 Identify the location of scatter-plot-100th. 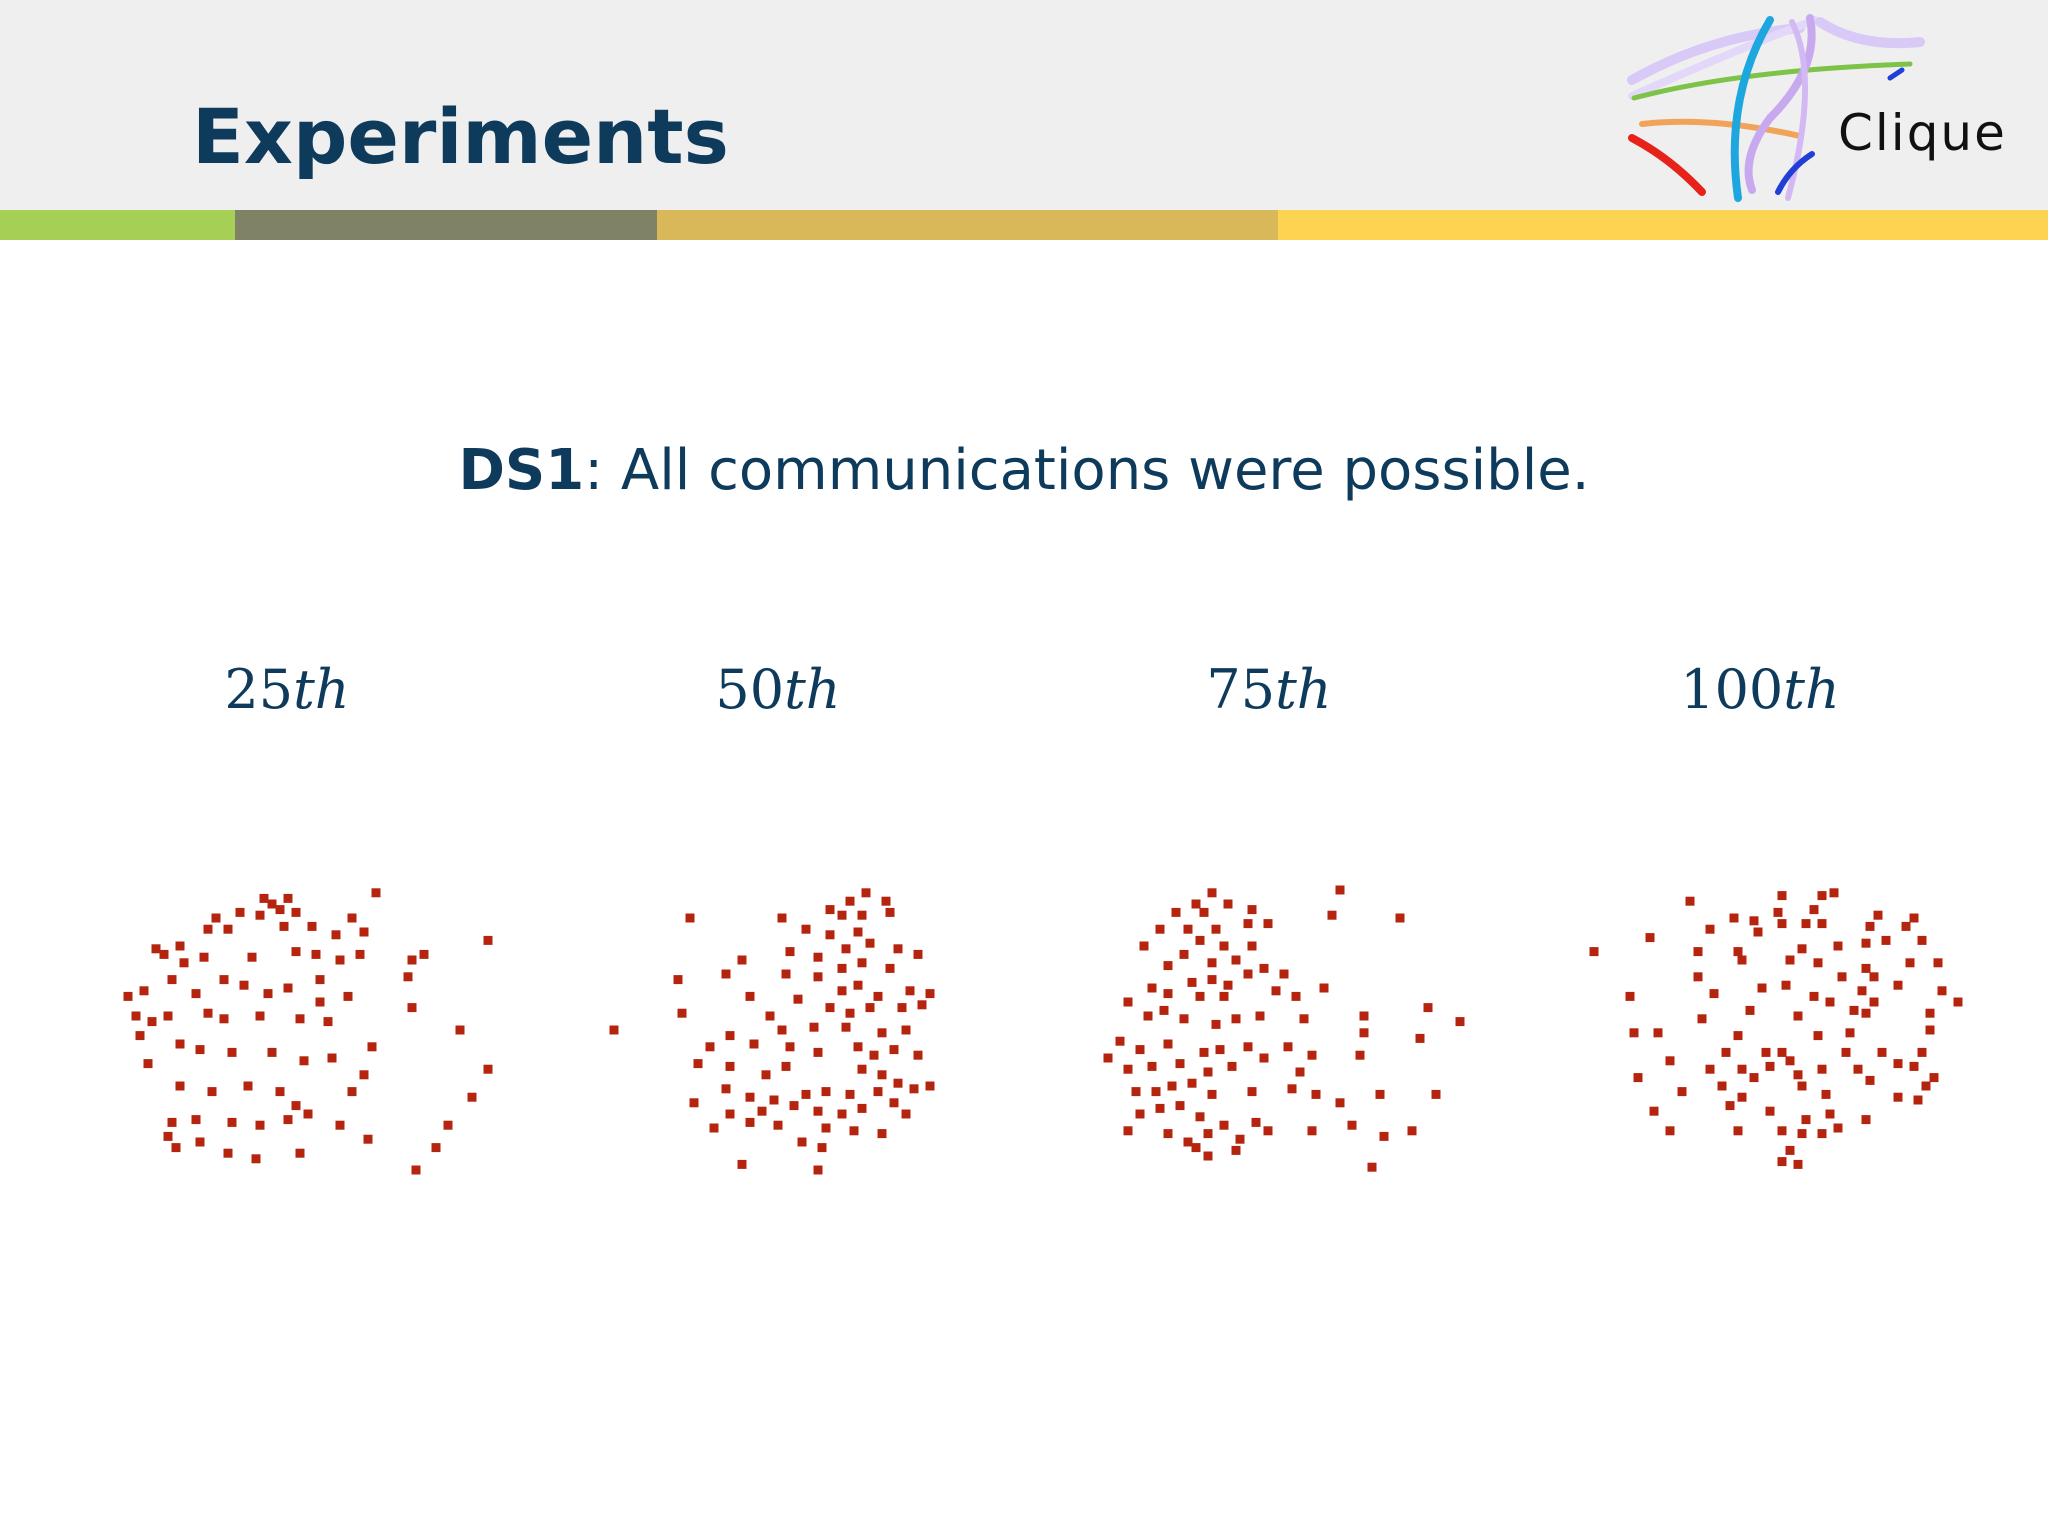
(1776, 1028).